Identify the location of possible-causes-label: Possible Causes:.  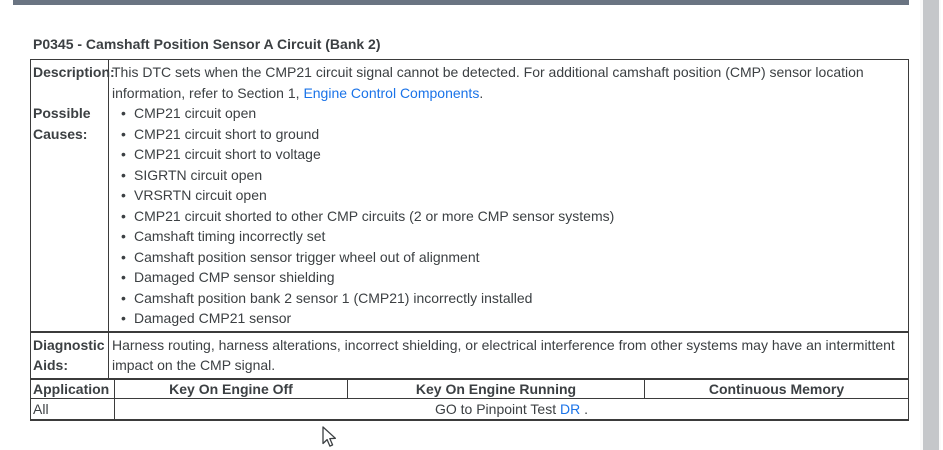
(62, 123).